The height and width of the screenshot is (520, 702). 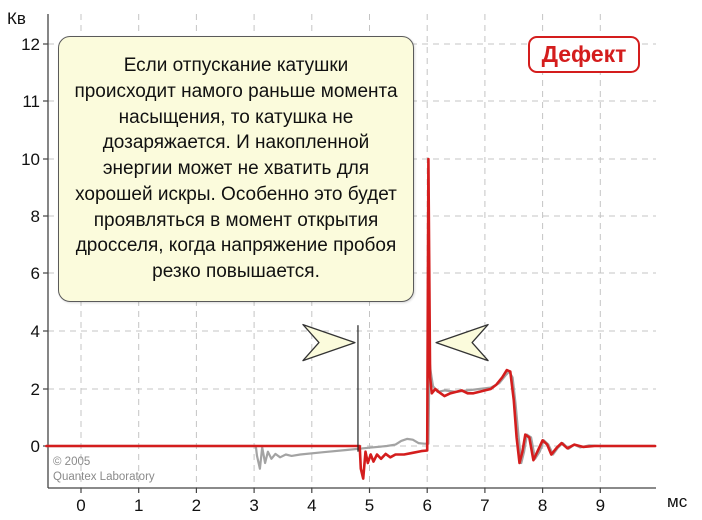 I want to click on y-tick-label-8: 8, so click(x=35, y=216).